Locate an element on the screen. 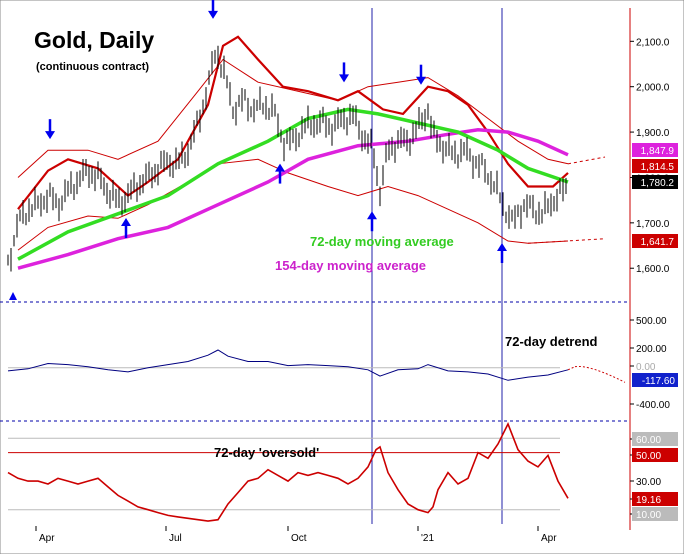 The image size is (684, 554). chart-title: Gold, Daily is located at coordinates (94, 40).